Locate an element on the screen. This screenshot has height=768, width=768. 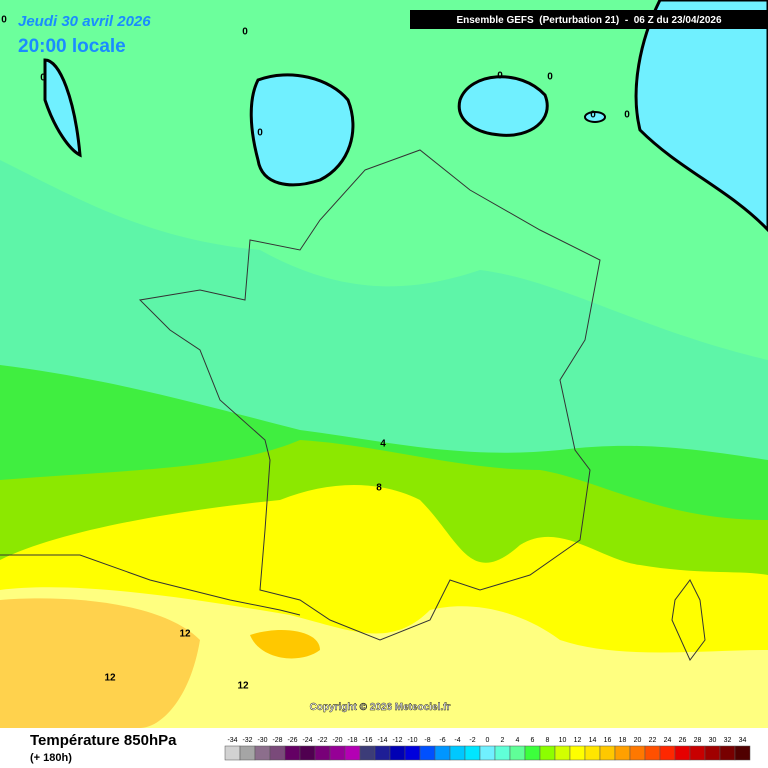
scale-label: 2 is located at coordinates (503, 740).